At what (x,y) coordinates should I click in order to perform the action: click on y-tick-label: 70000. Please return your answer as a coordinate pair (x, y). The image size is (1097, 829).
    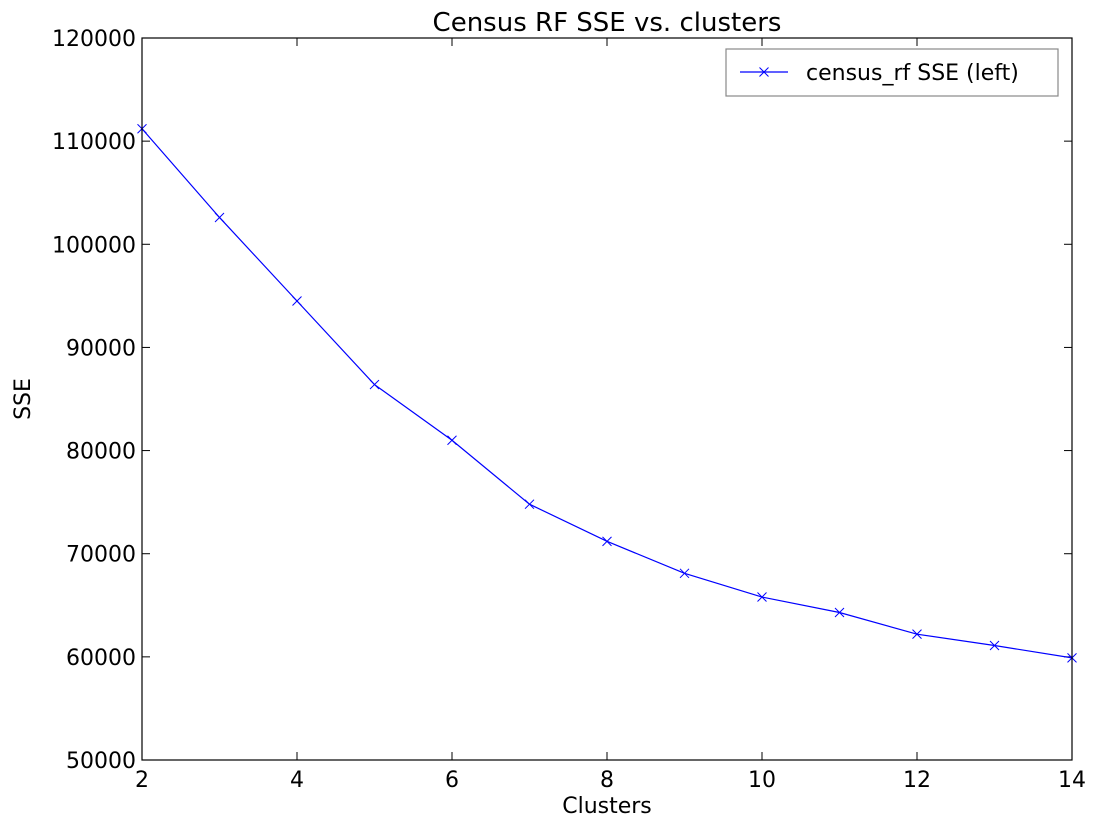
    Looking at the image, I should click on (101, 555).